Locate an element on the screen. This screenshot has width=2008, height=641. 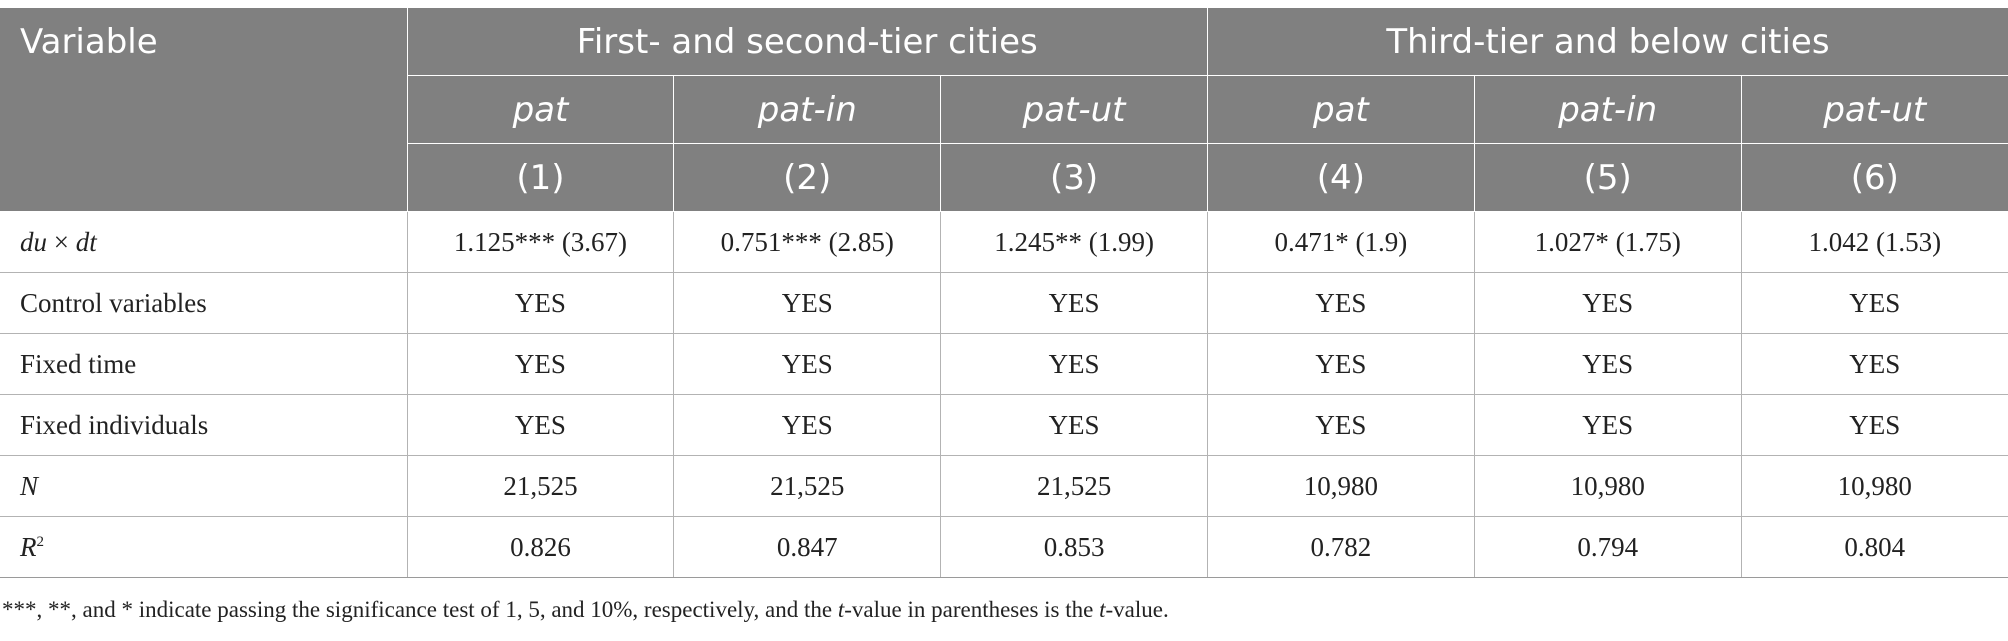
row-label-part: × is located at coordinates (61, 241).